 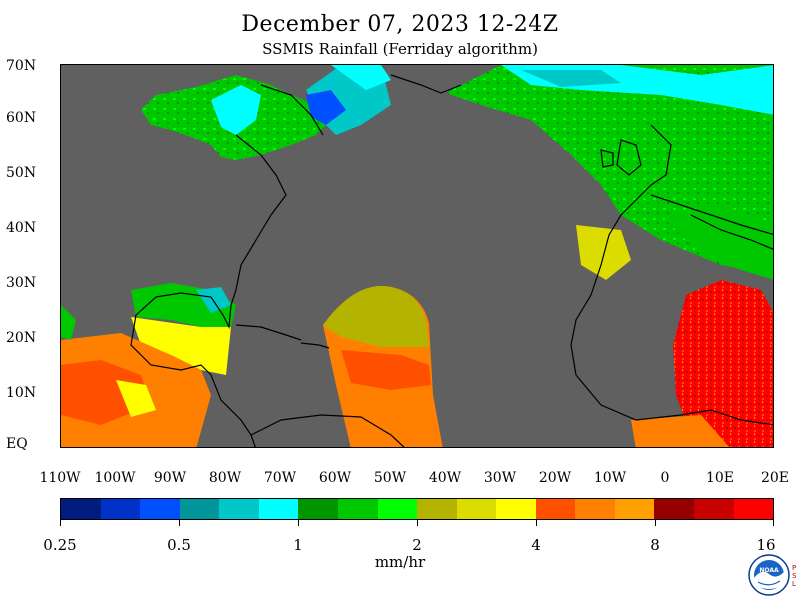 What do you see at coordinates (326, 107) in the screenshot?
I see `swath-labrador-blue` at bounding box center [326, 107].